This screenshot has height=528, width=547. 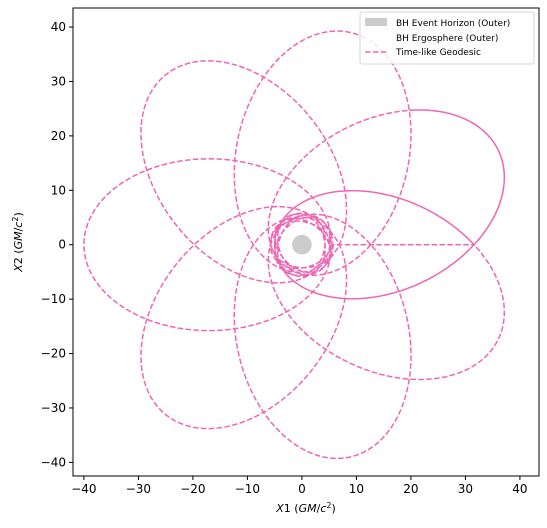 What do you see at coordinates (302, 489) in the screenshot?
I see `x-tick-label: 0` at bounding box center [302, 489].